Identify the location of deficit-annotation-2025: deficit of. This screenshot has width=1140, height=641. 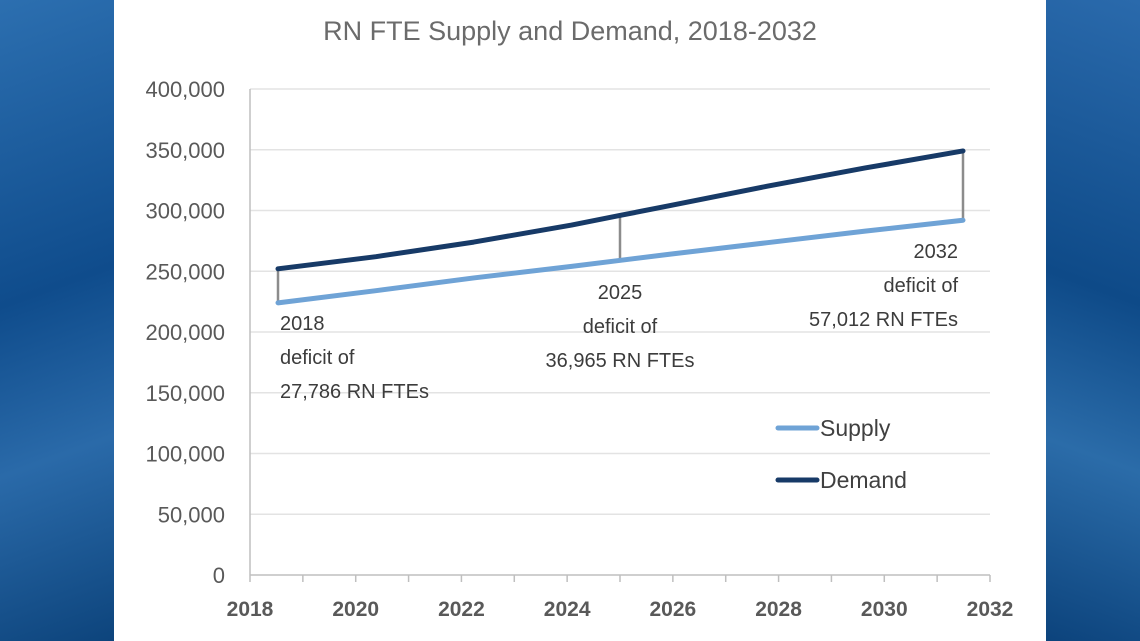
(620, 327).